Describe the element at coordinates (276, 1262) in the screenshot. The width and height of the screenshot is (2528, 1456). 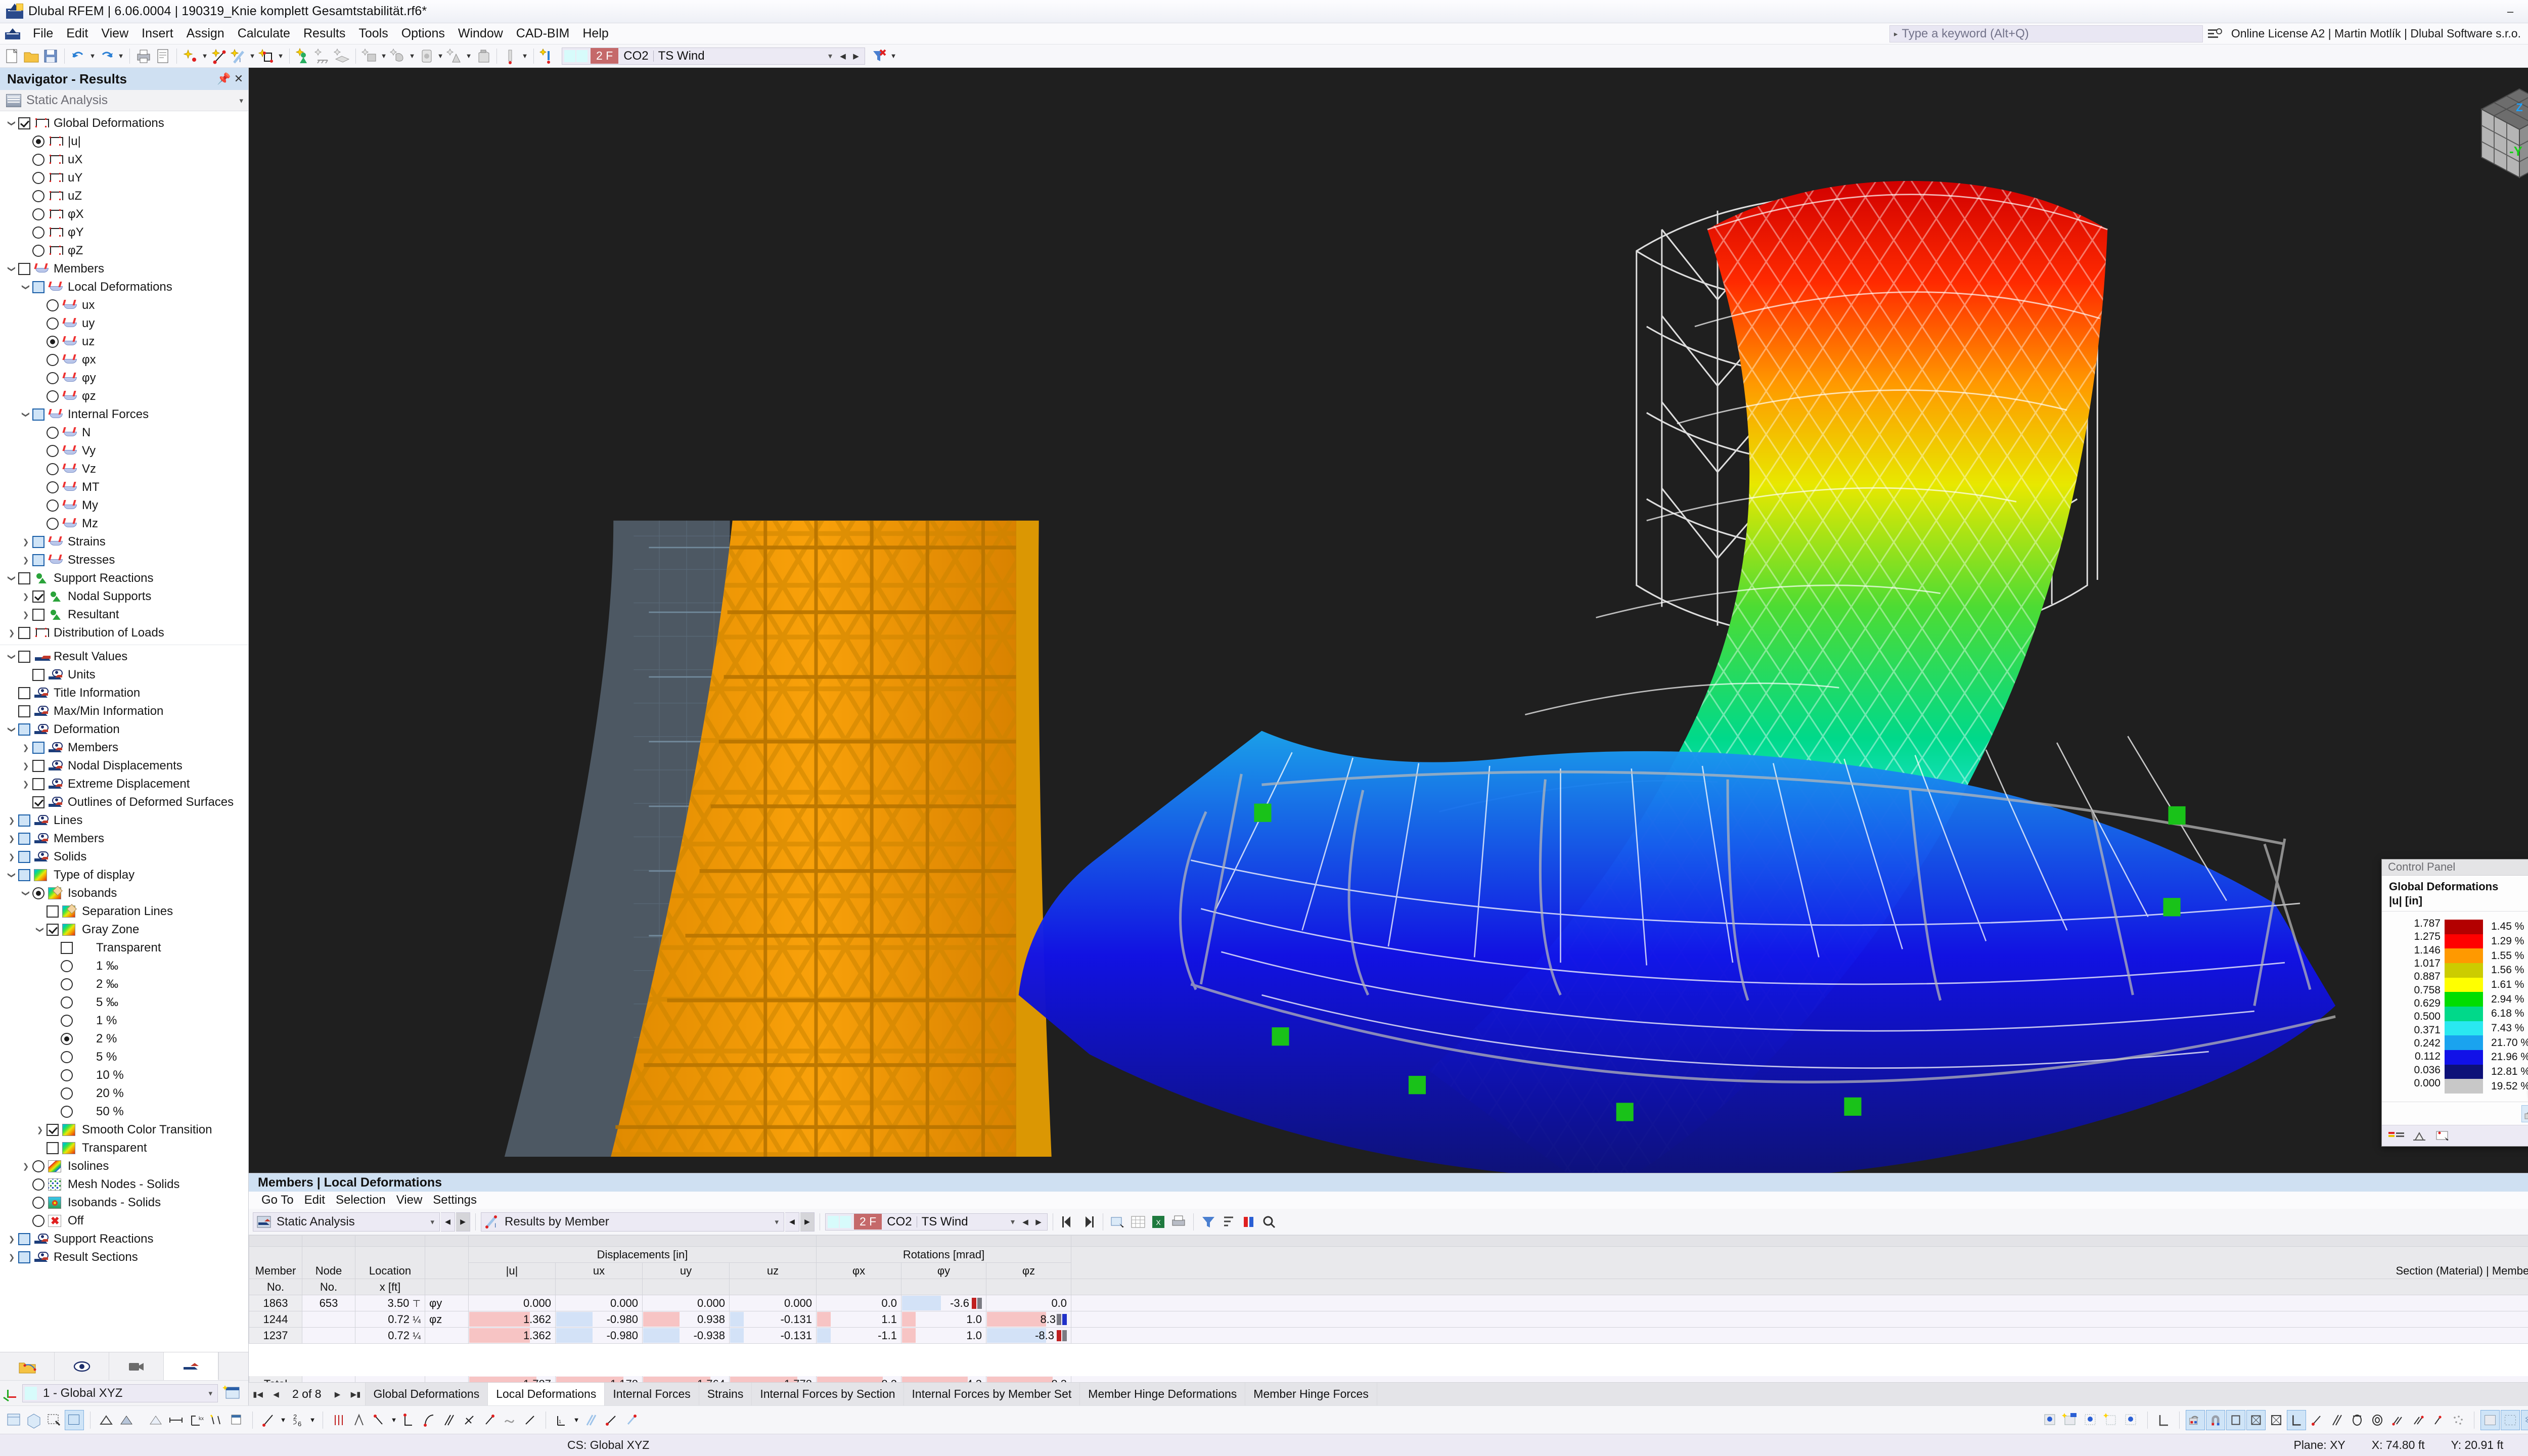
I see `col-member: Member` at that location.